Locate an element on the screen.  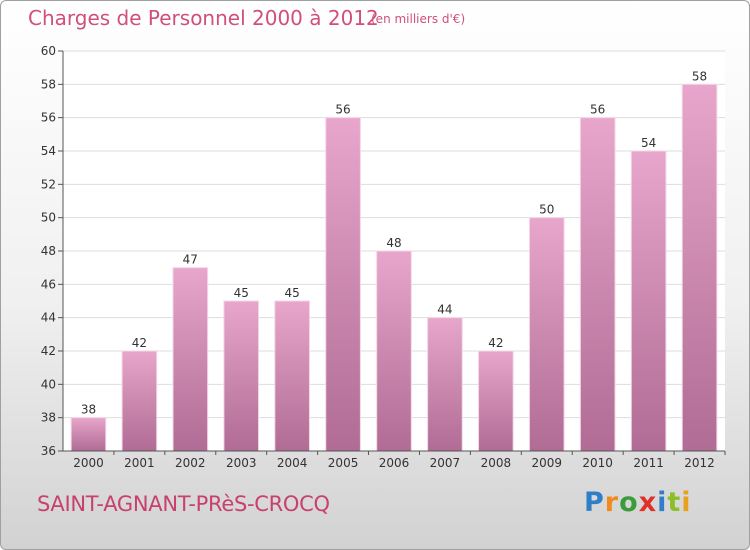
x-tick-label: 2011 is located at coordinates (648, 463).